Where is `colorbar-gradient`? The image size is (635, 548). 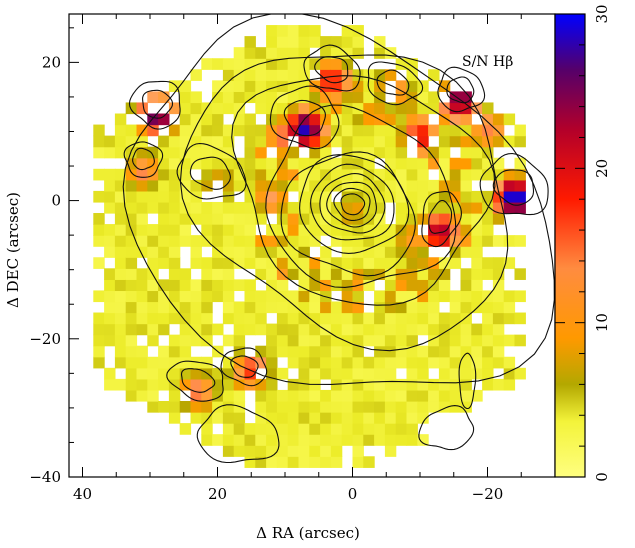 colorbar-gradient is located at coordinates (570, 245).